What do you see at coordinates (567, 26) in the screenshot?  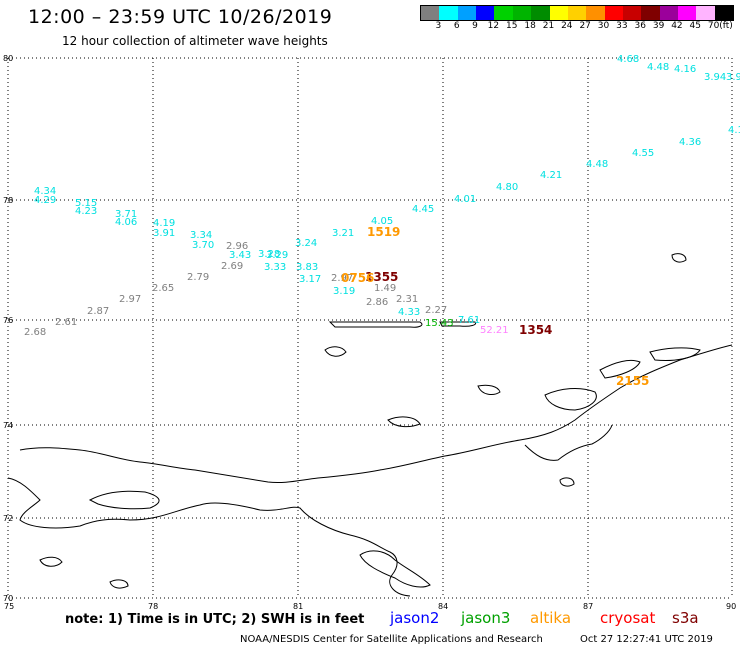 I see `legend-label: 24` at bounding box center [567, 26].